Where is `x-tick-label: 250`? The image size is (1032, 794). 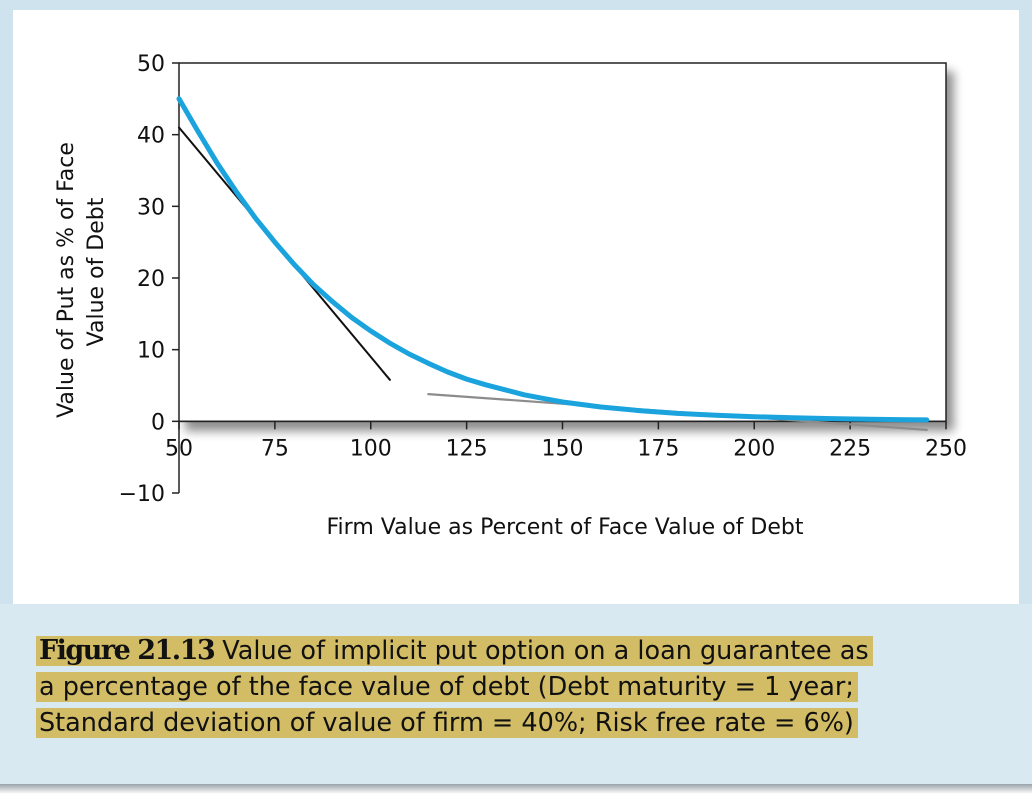
x-tick-label: 250 is located at coordinates (946, 448).